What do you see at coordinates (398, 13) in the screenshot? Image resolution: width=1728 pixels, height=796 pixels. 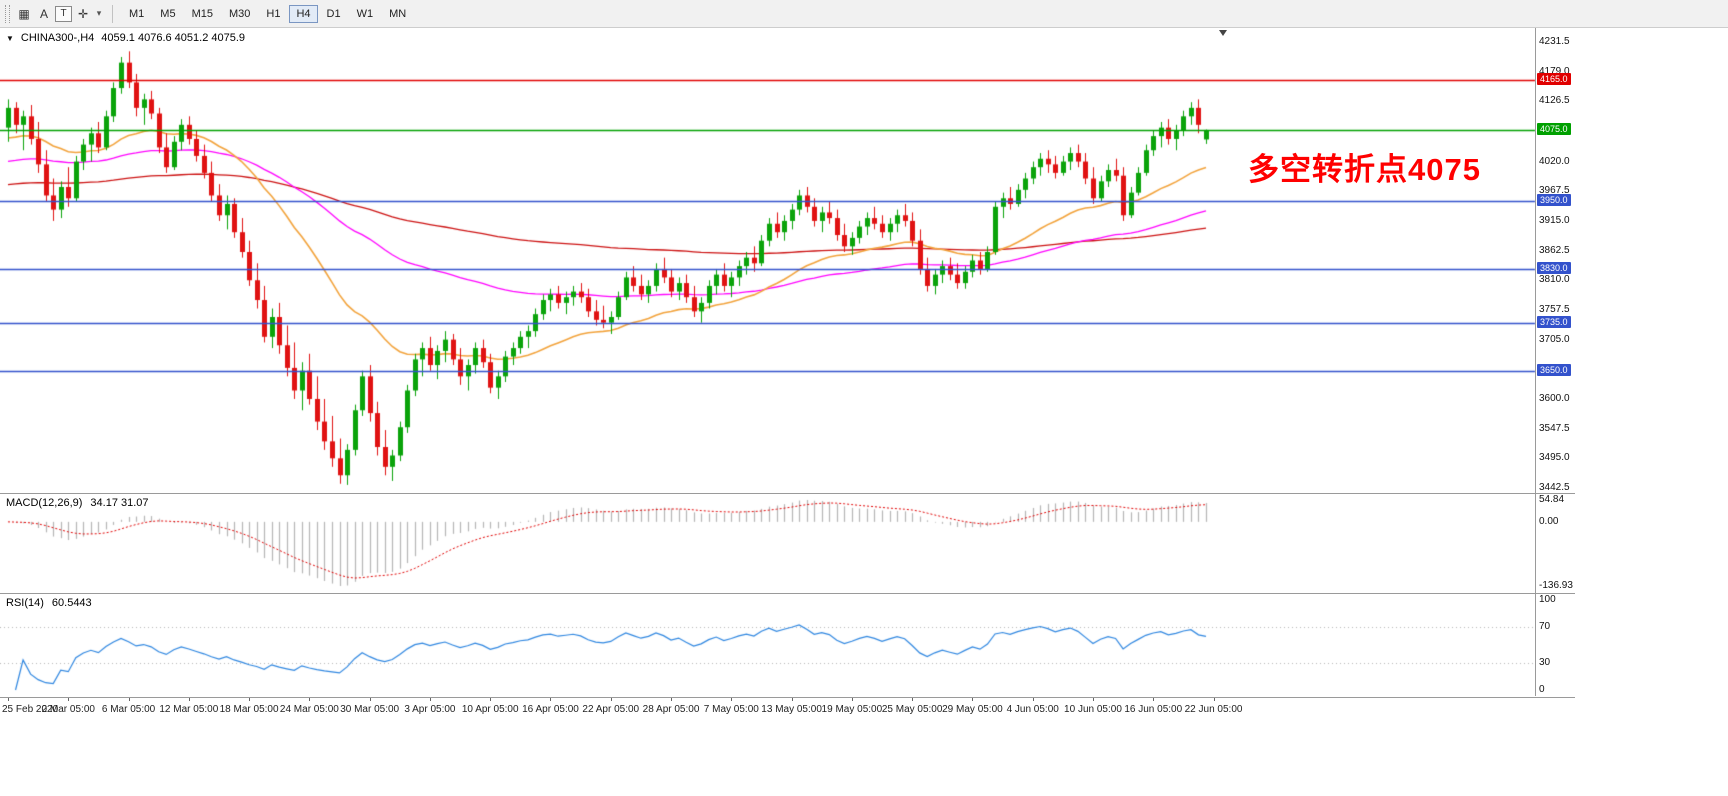 I see `timeframe-button-mn: MN` at bounding box center [398, 13].